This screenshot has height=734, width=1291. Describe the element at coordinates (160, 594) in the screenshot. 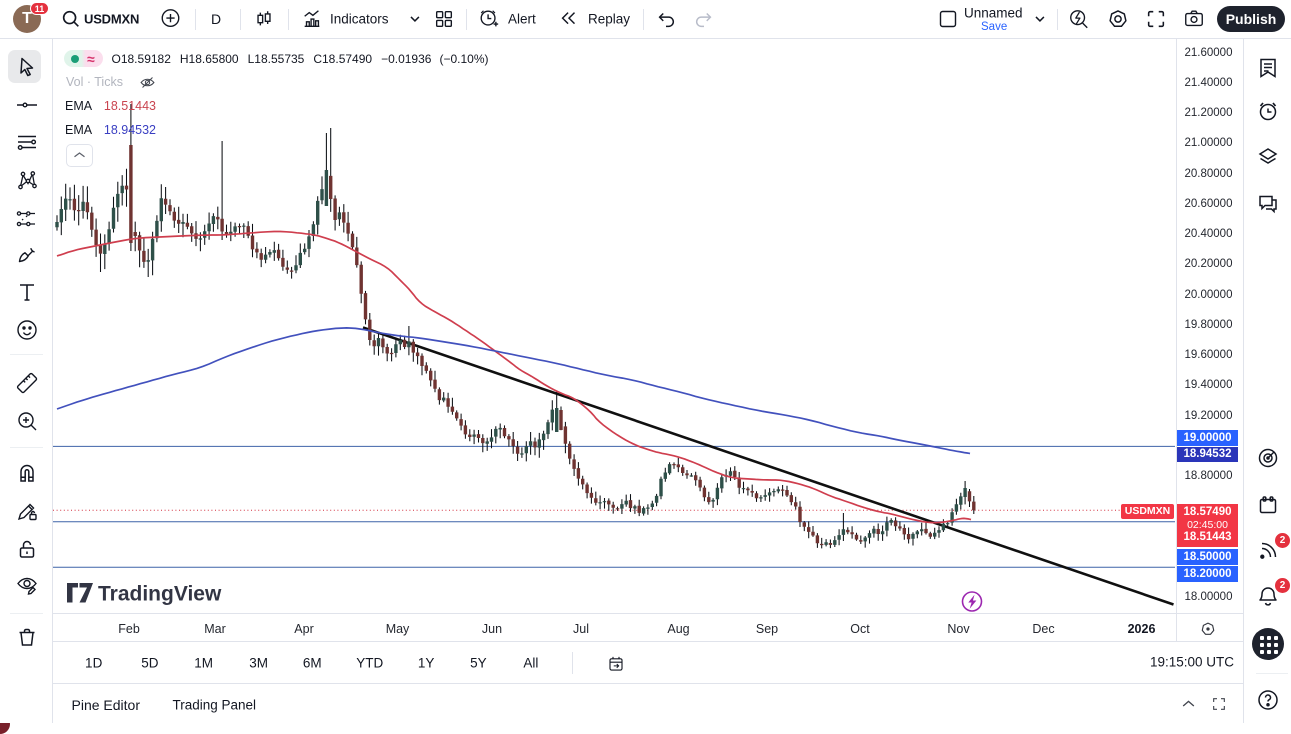

I see `svg-text: TradingView` at that location.